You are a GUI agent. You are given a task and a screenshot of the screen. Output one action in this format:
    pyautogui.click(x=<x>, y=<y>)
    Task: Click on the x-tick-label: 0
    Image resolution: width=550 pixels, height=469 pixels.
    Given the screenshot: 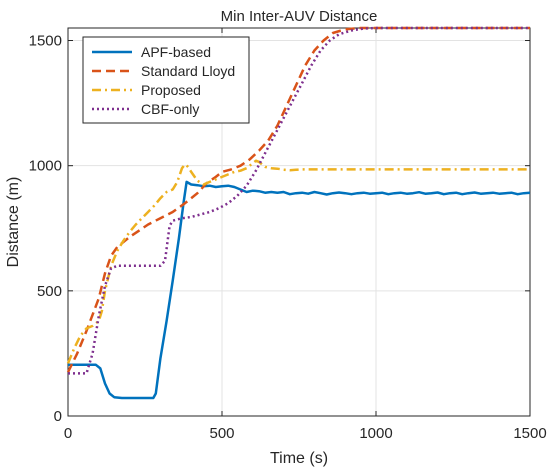 What is the action you would take?
    pyautogui.click(x=68, y=433)
    